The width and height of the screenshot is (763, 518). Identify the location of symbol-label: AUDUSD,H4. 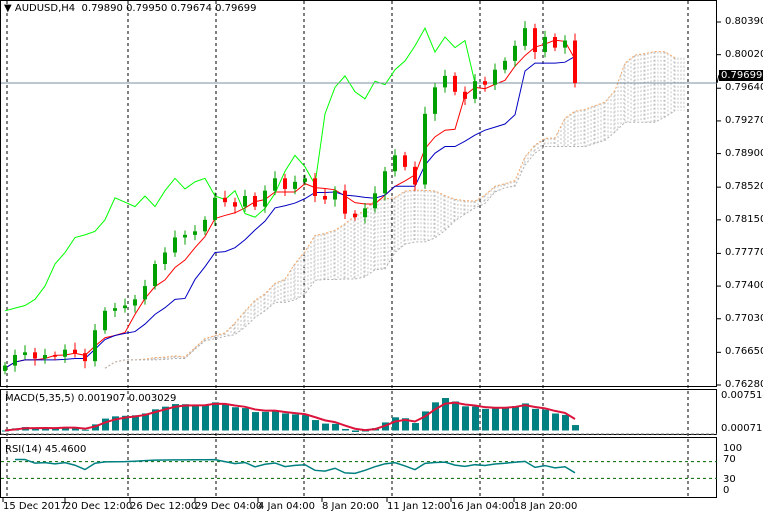
(45, 8).